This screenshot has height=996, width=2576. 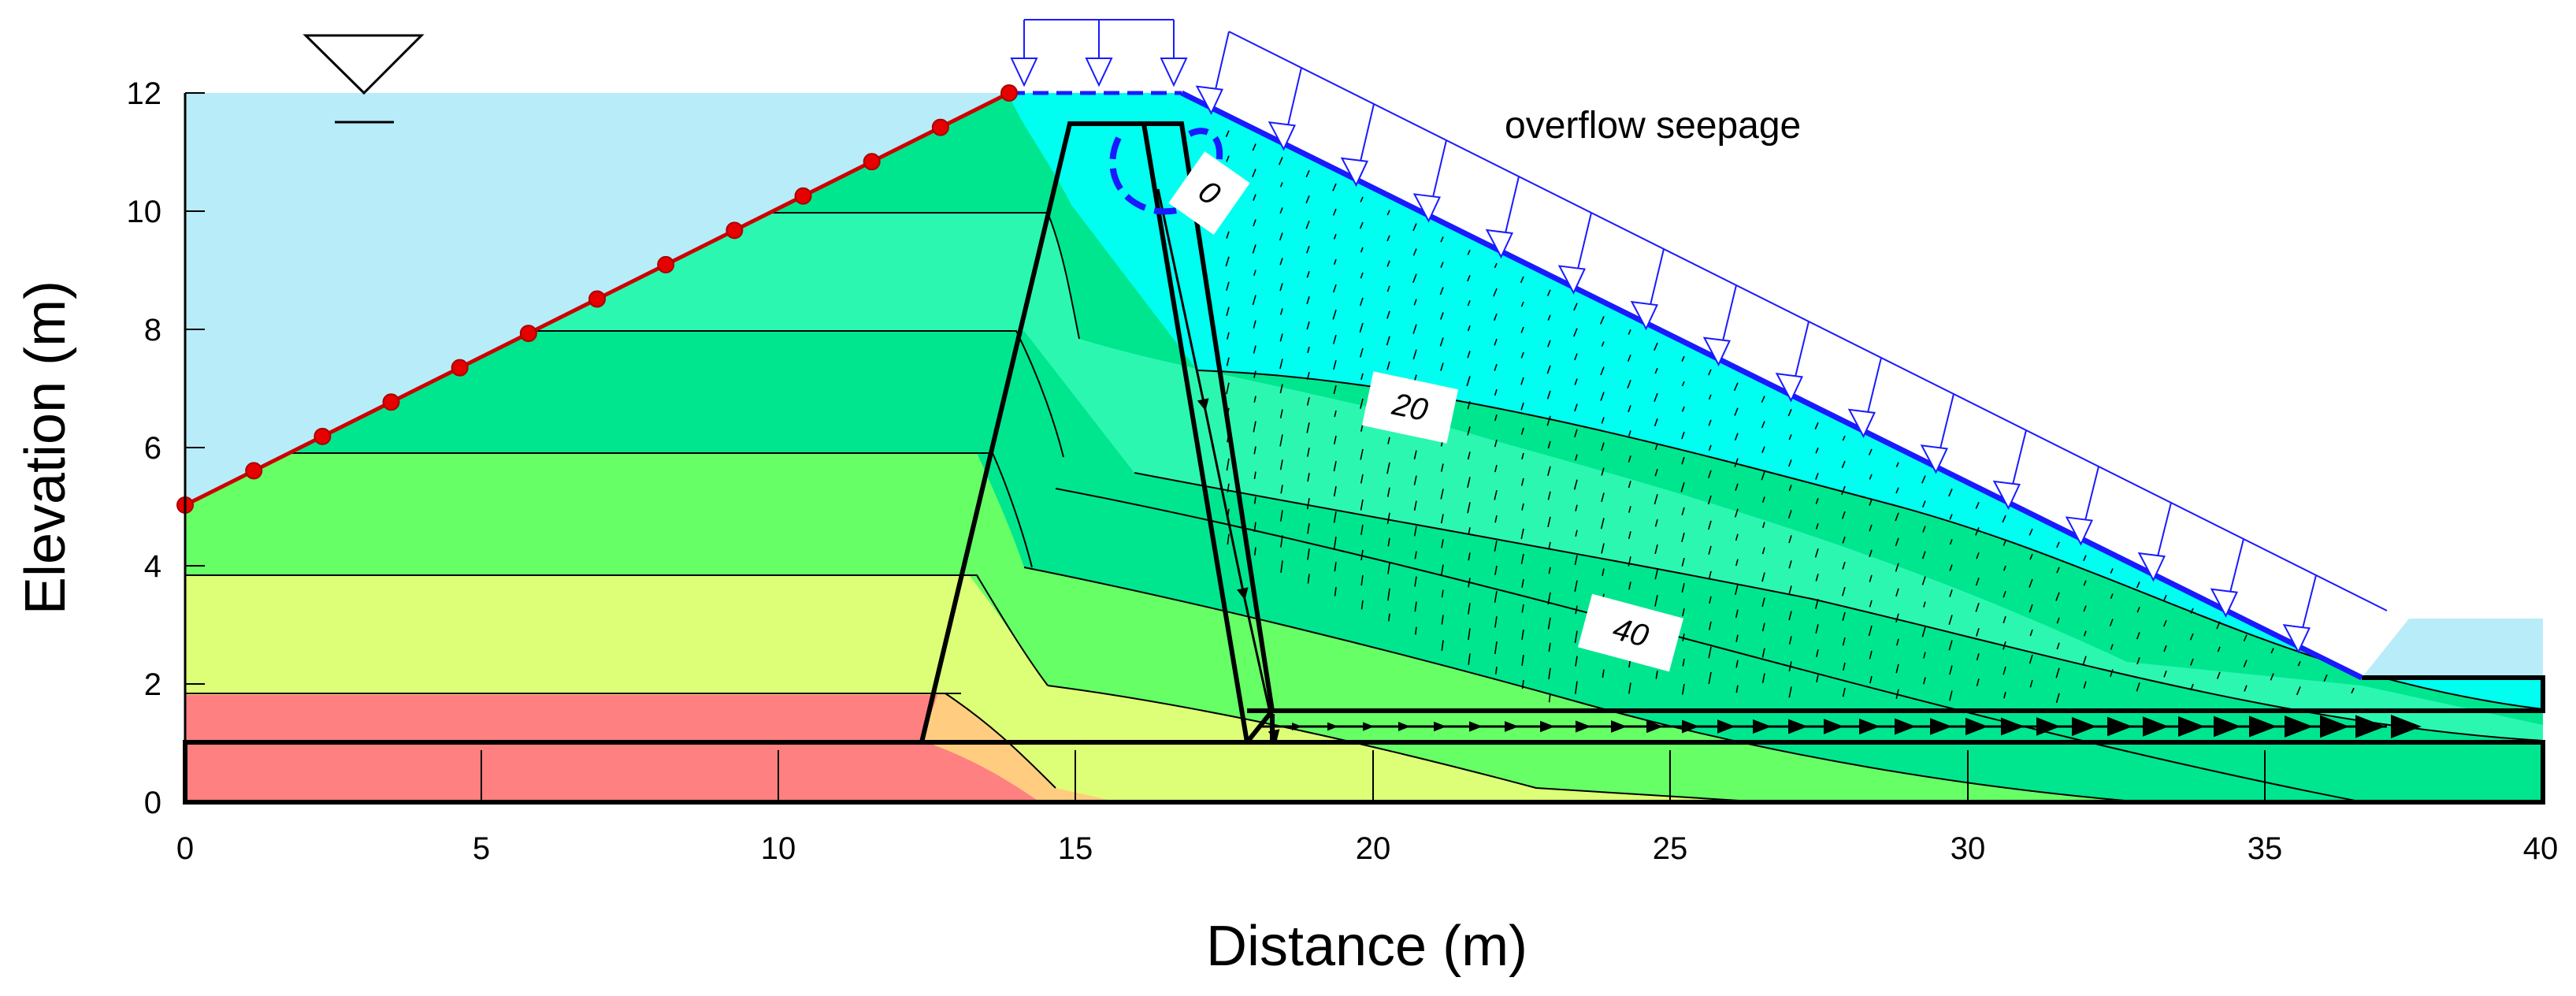 What do you see at coordinates (1075, 848) in the screenshot?
I see `x-tick-15: 15` at bounding box center [1075, 848].